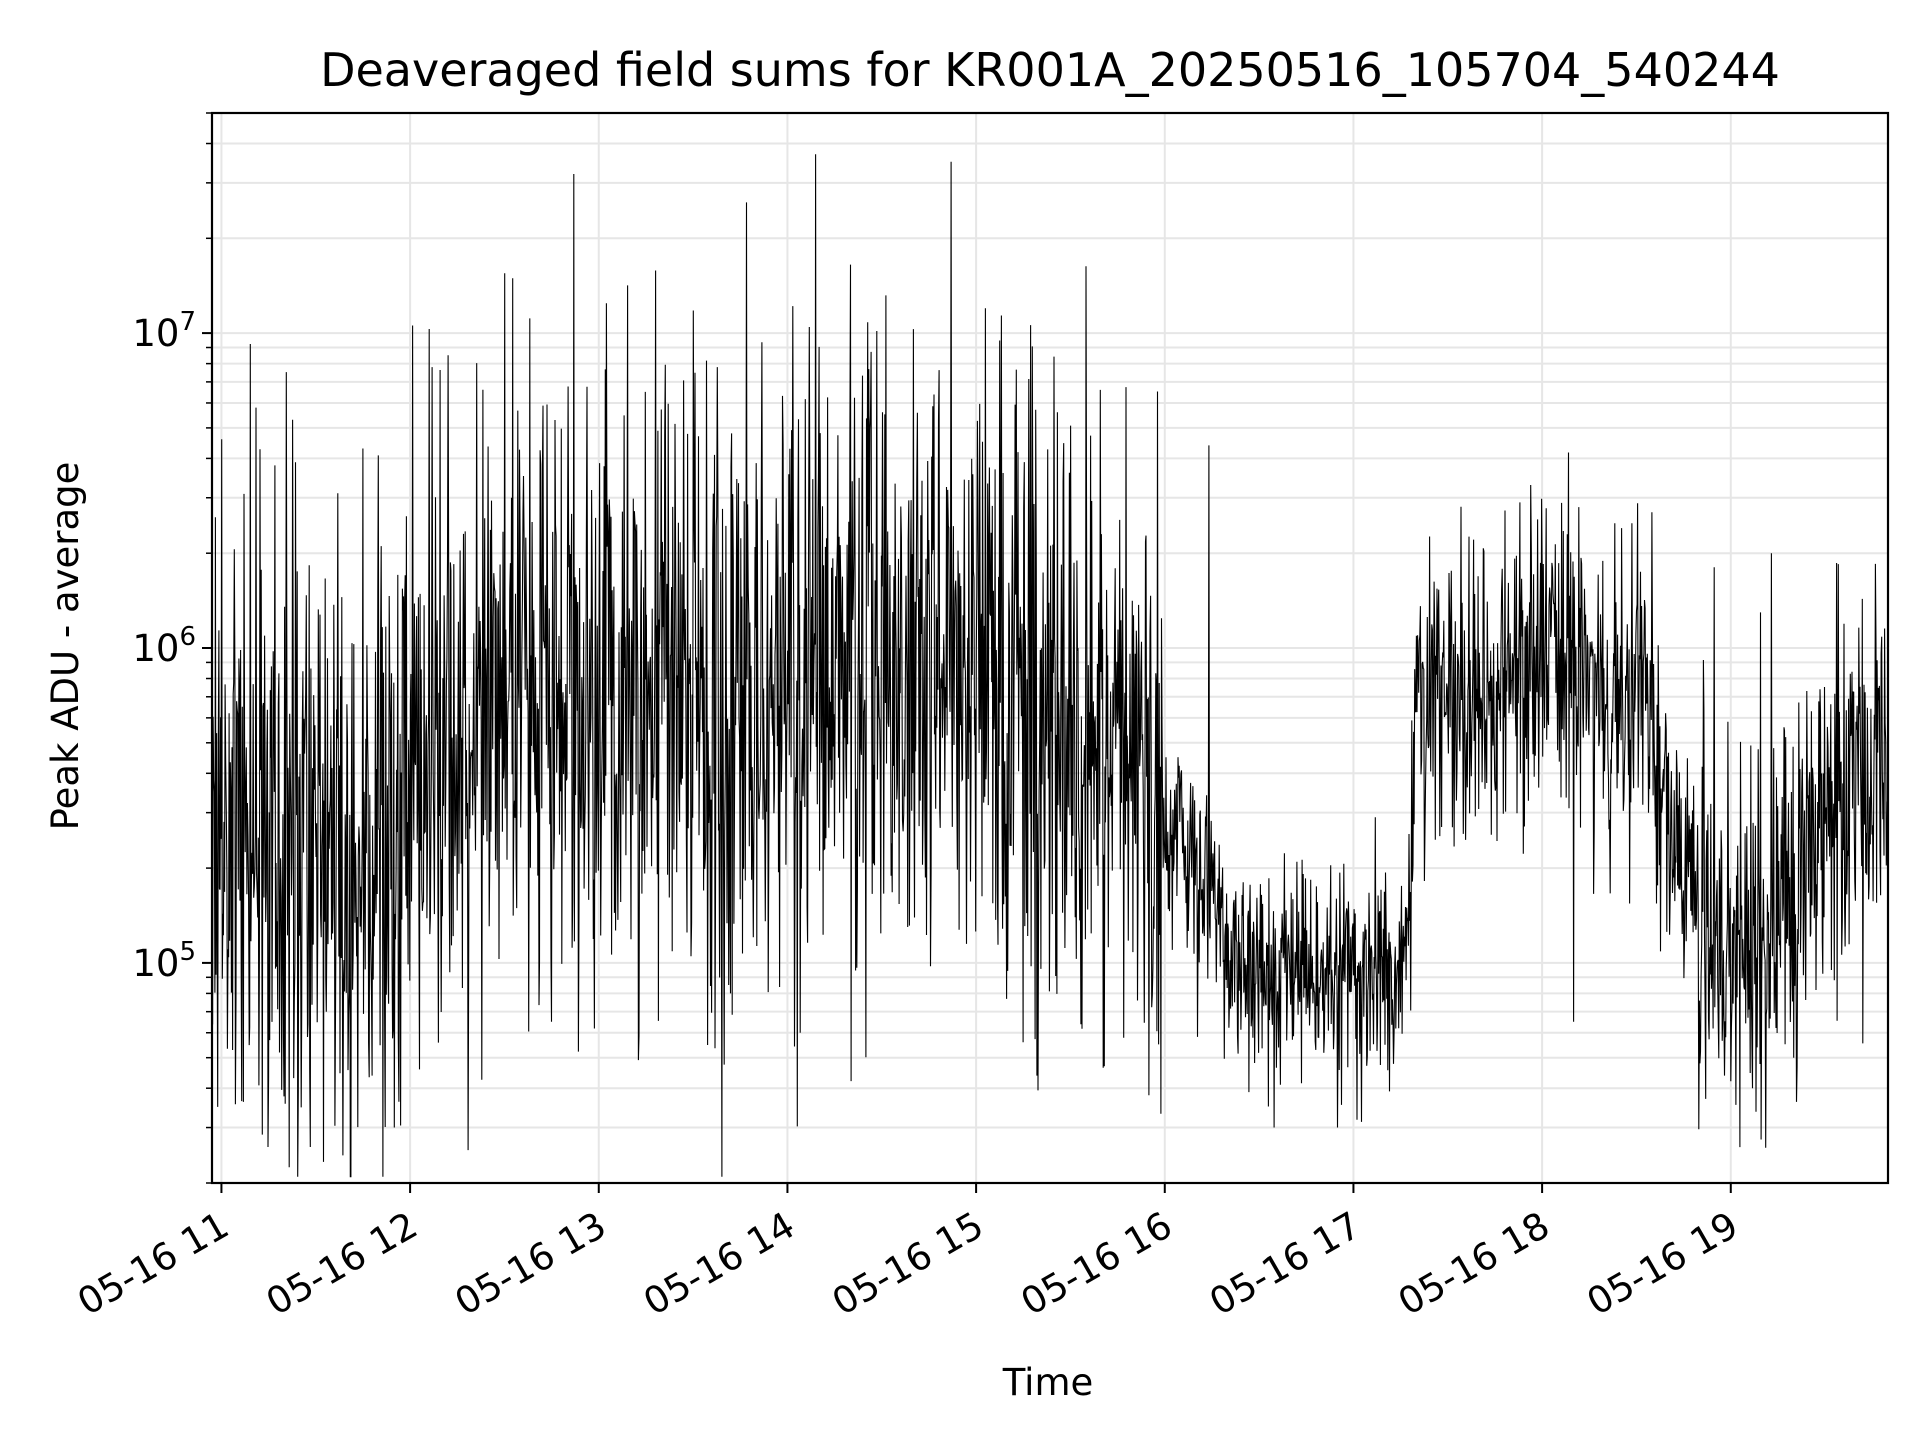  I want to click on y-tick-label: 10⁷, so click(164, 331).